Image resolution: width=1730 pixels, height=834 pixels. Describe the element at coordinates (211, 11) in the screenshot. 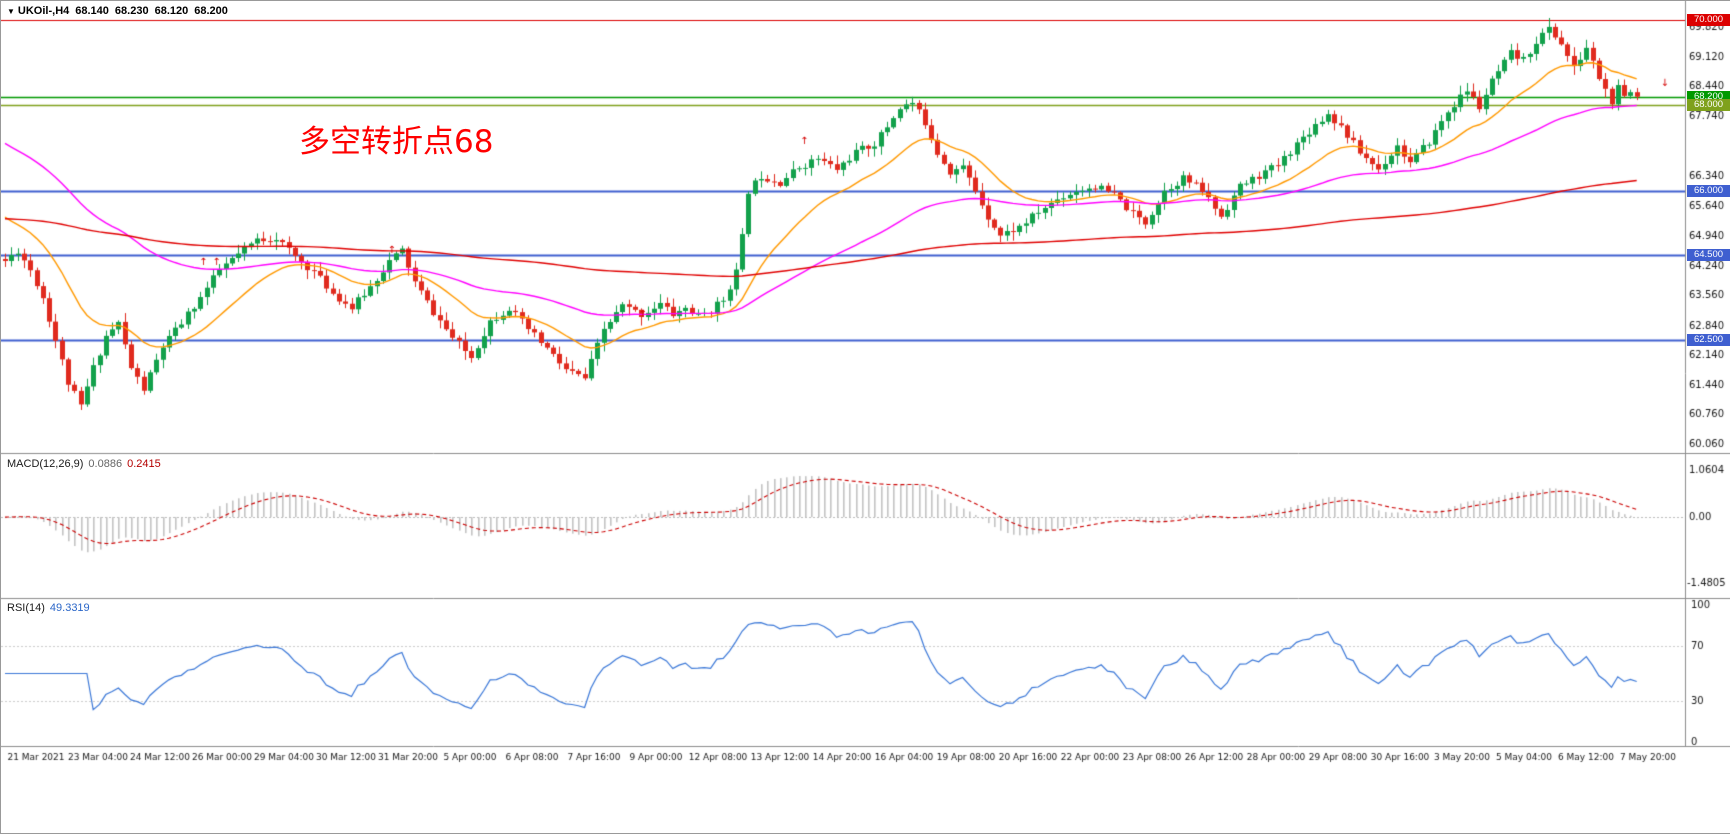

I see `quote-close: 68.200` at that location.